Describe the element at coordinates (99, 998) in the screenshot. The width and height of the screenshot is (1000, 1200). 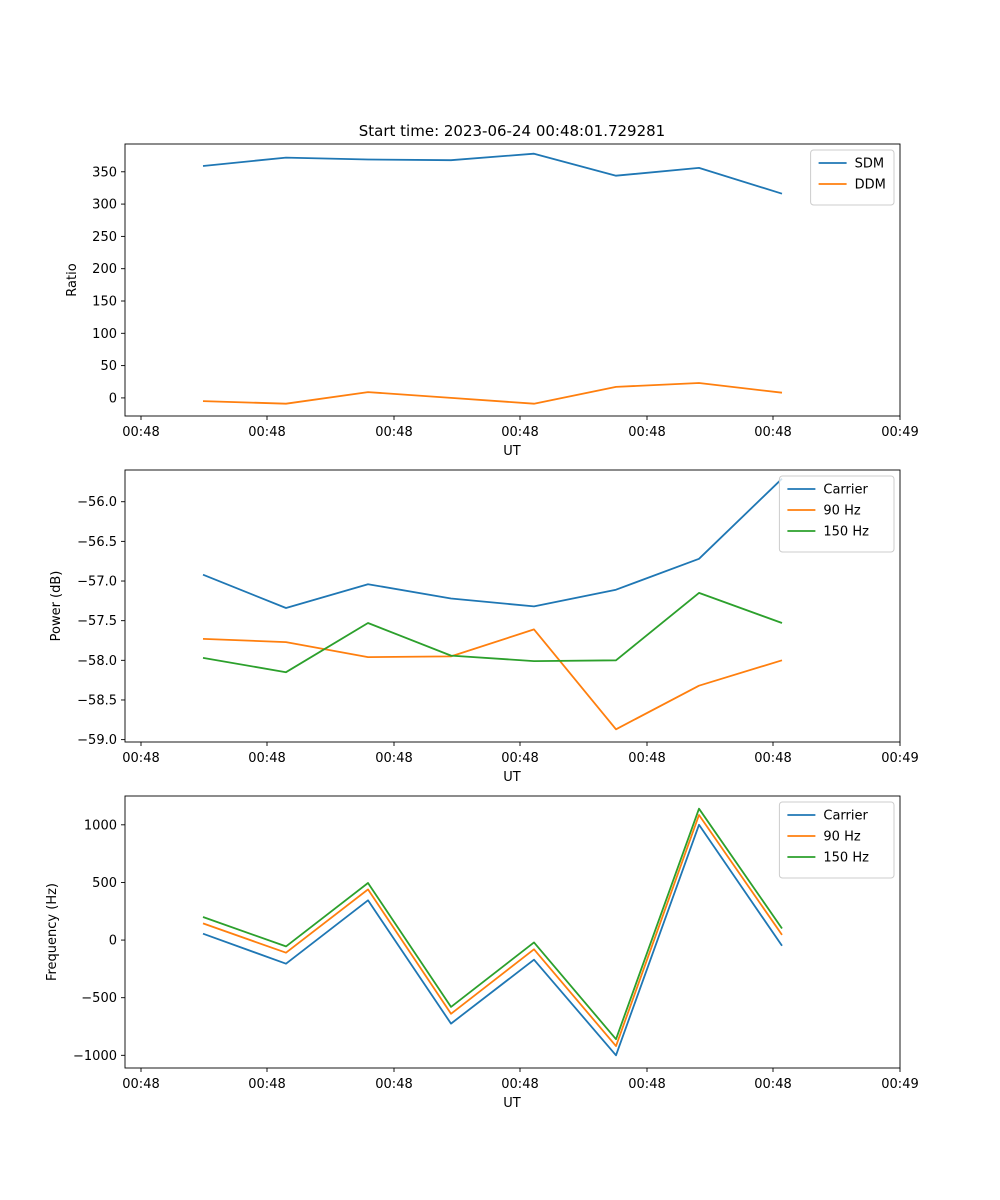
I see `y-tick-label: −500` at that location.